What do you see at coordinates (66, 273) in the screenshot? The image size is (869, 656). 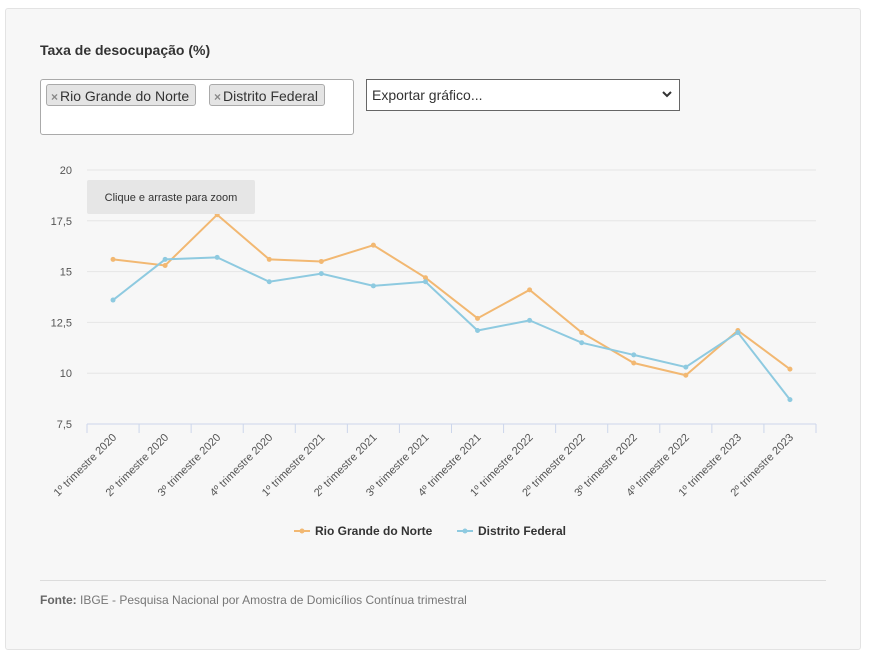 I see `y-tick-label: 15` at bounding box center [66, 273].